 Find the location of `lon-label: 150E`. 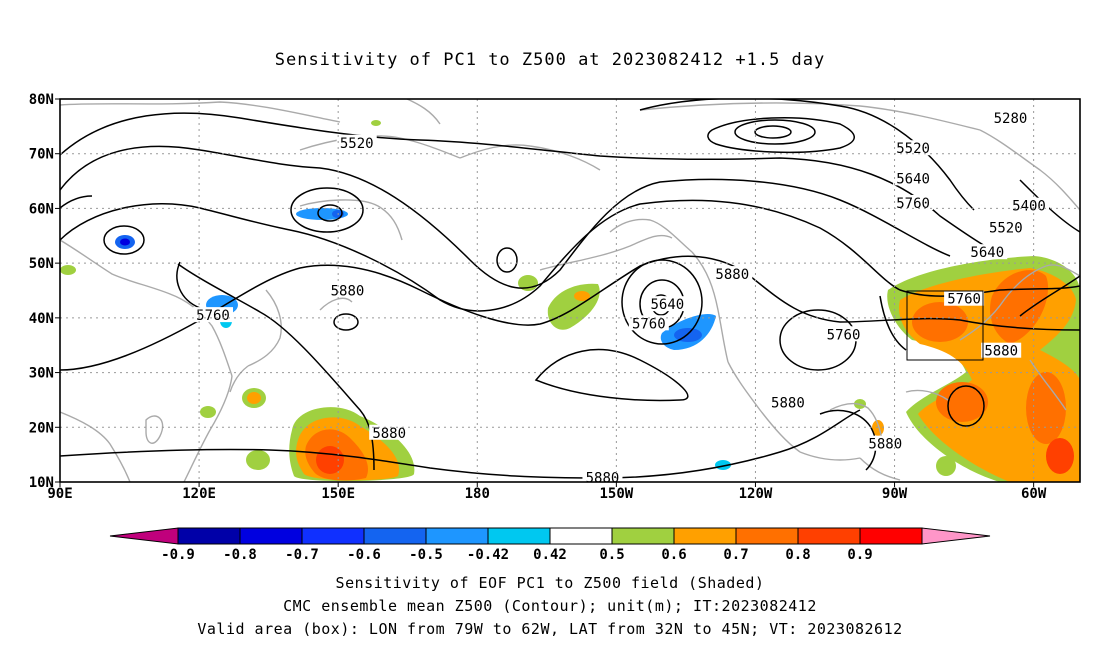

lon-label: 150E is located at coordinates (338, 494).